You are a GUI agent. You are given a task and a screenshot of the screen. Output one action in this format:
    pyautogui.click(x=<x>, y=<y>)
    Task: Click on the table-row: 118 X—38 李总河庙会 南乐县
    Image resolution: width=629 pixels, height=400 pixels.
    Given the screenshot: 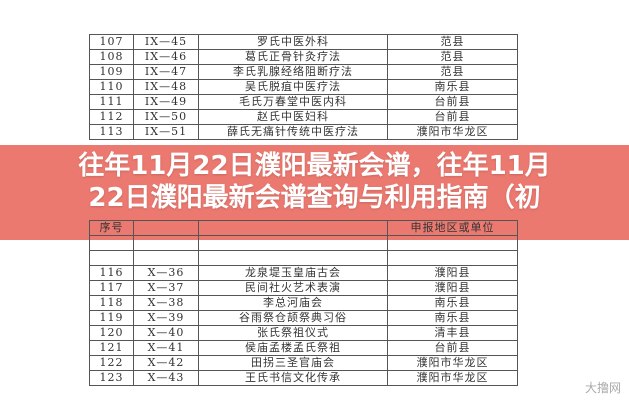 What is the action you would take?
    pyautogui.click(x=303, y=303)
    